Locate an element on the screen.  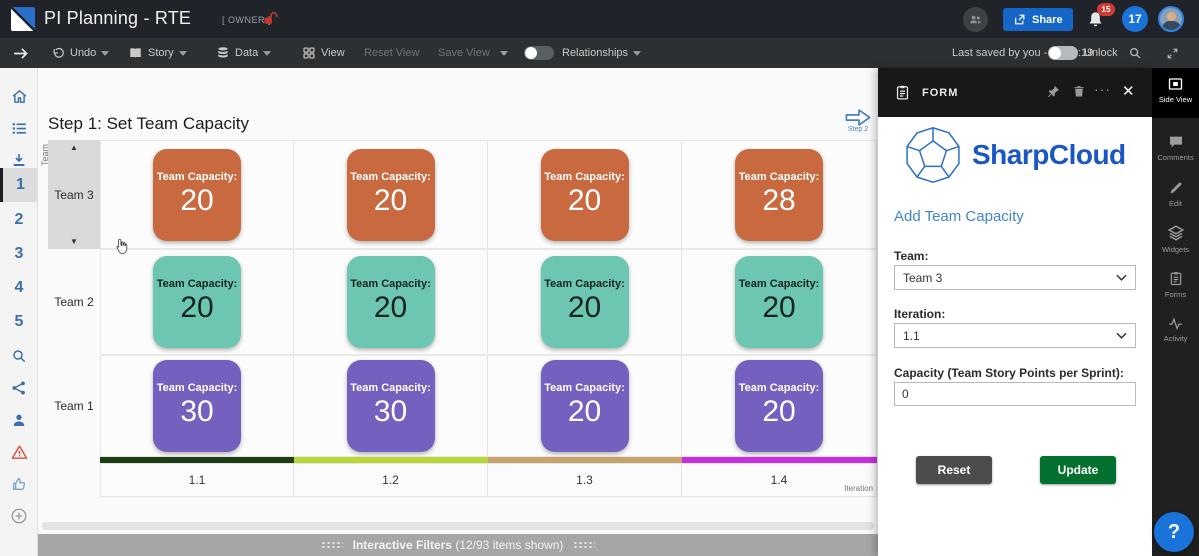
x-axis-color-bars is located at coordinates (462, 460).